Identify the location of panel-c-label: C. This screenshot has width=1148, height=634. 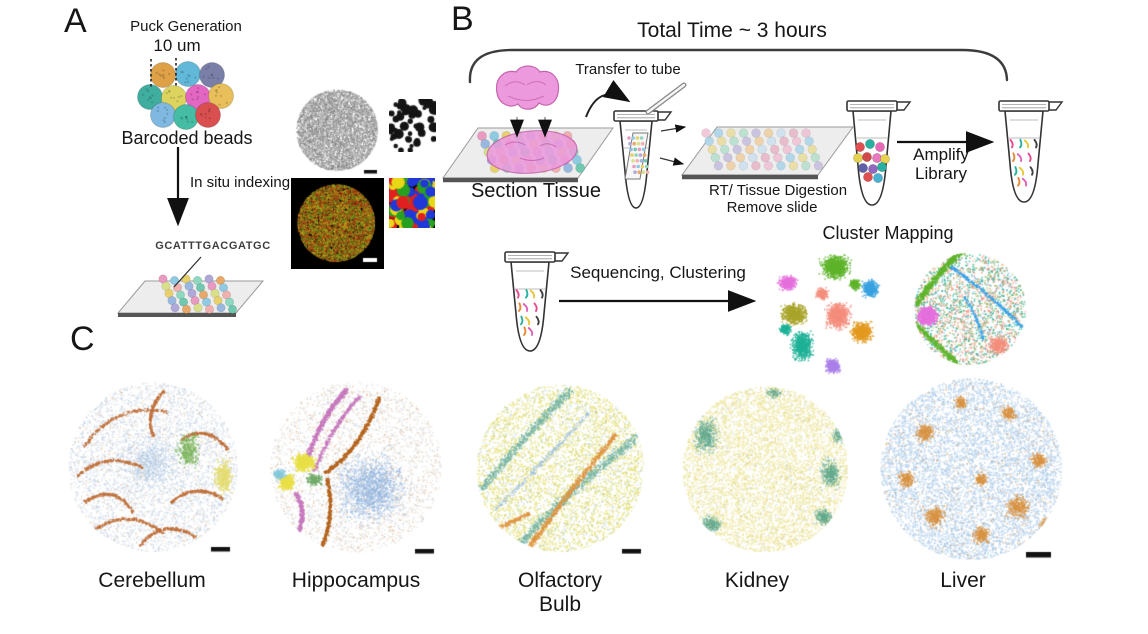
(82, 339).